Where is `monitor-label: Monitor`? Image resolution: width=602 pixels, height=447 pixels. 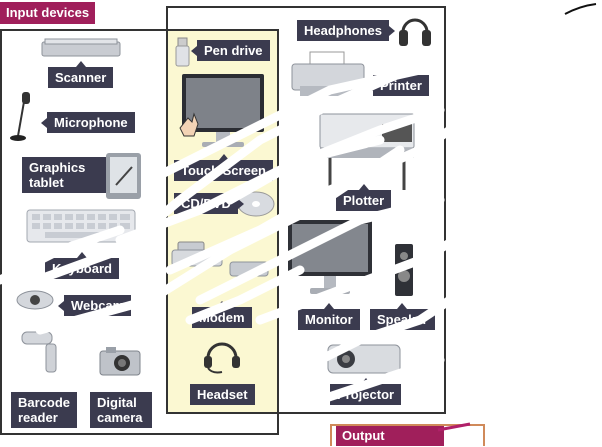
monitor-label: Monitor is located at coordinates (329, 316).